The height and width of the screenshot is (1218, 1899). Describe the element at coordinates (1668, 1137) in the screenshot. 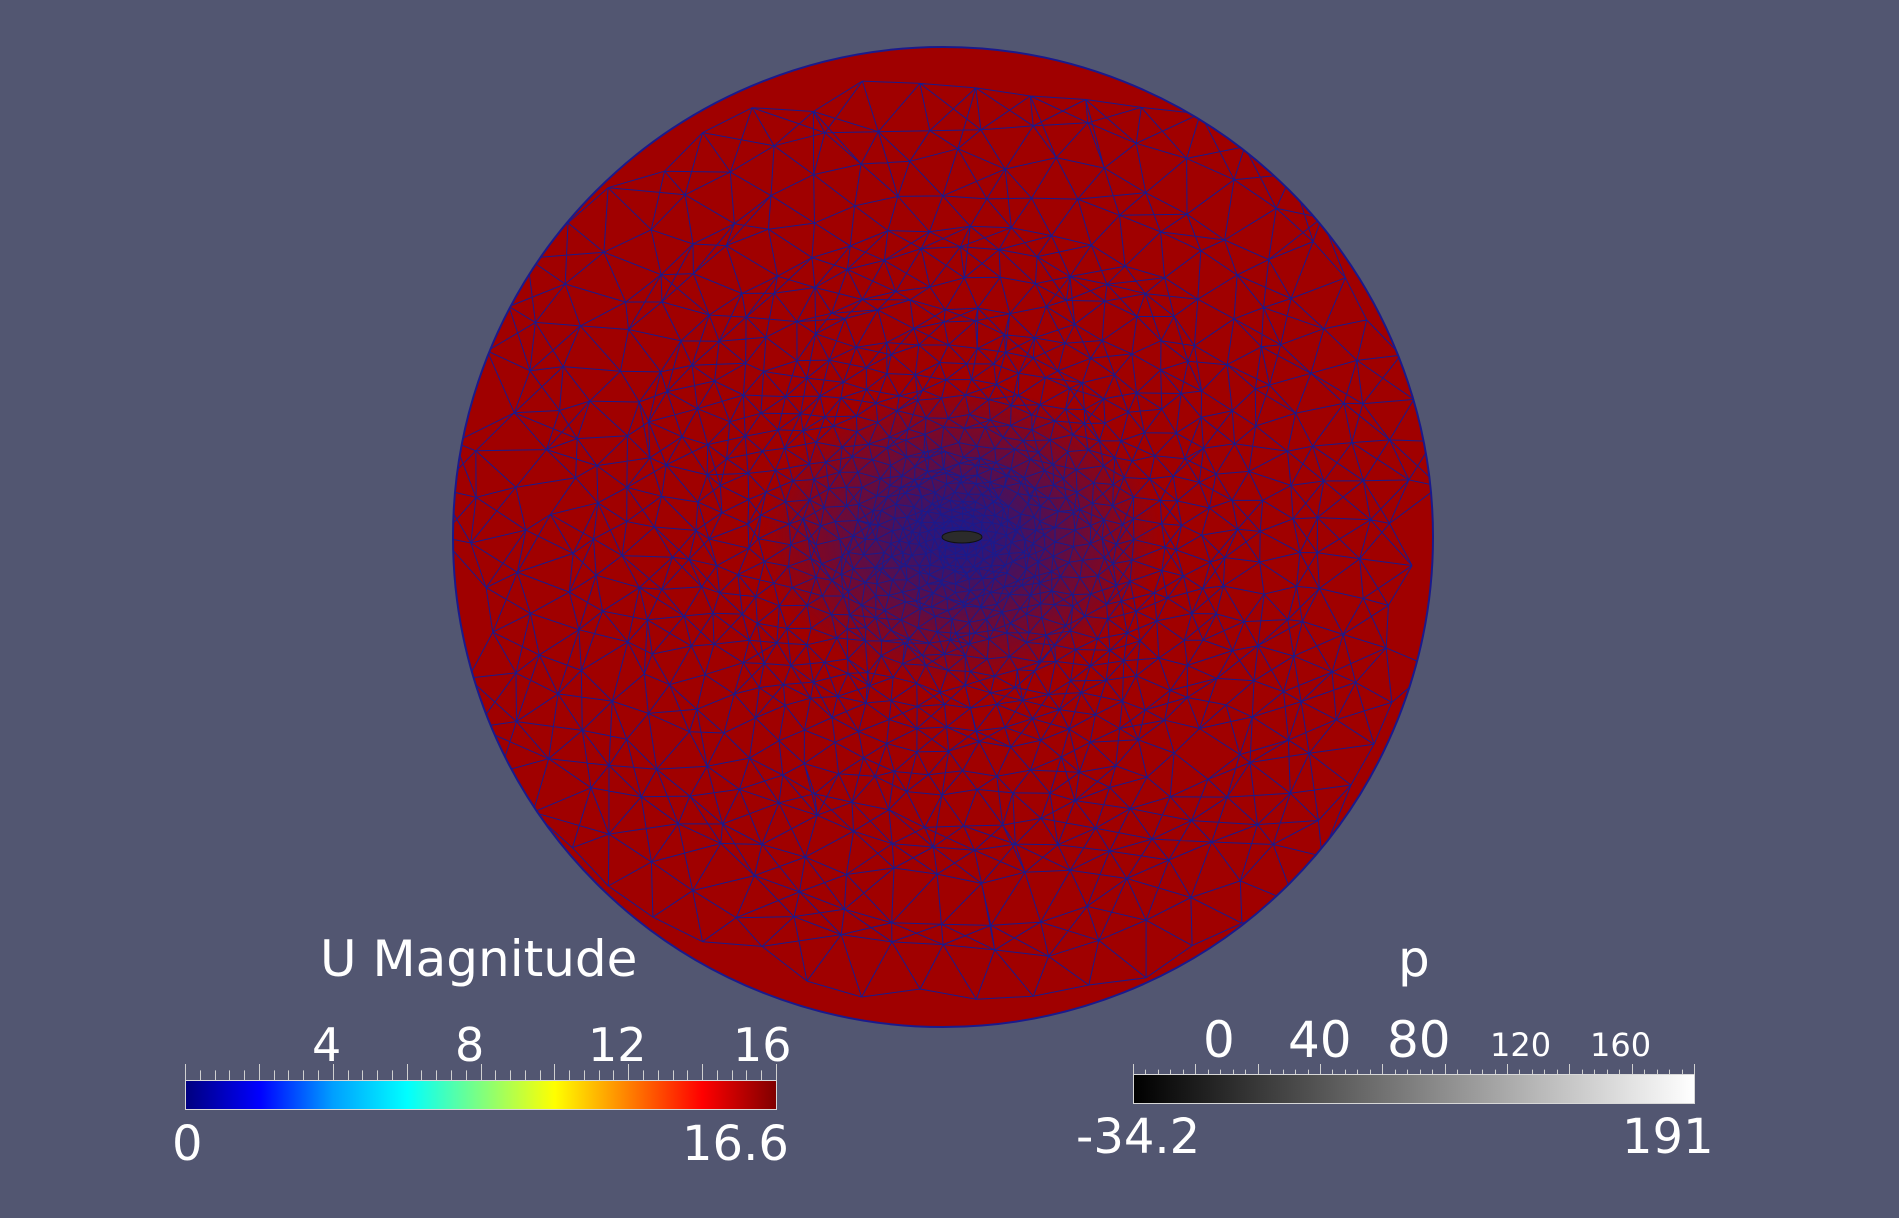

I see `colorbar-p-max-label: 191` at that location.